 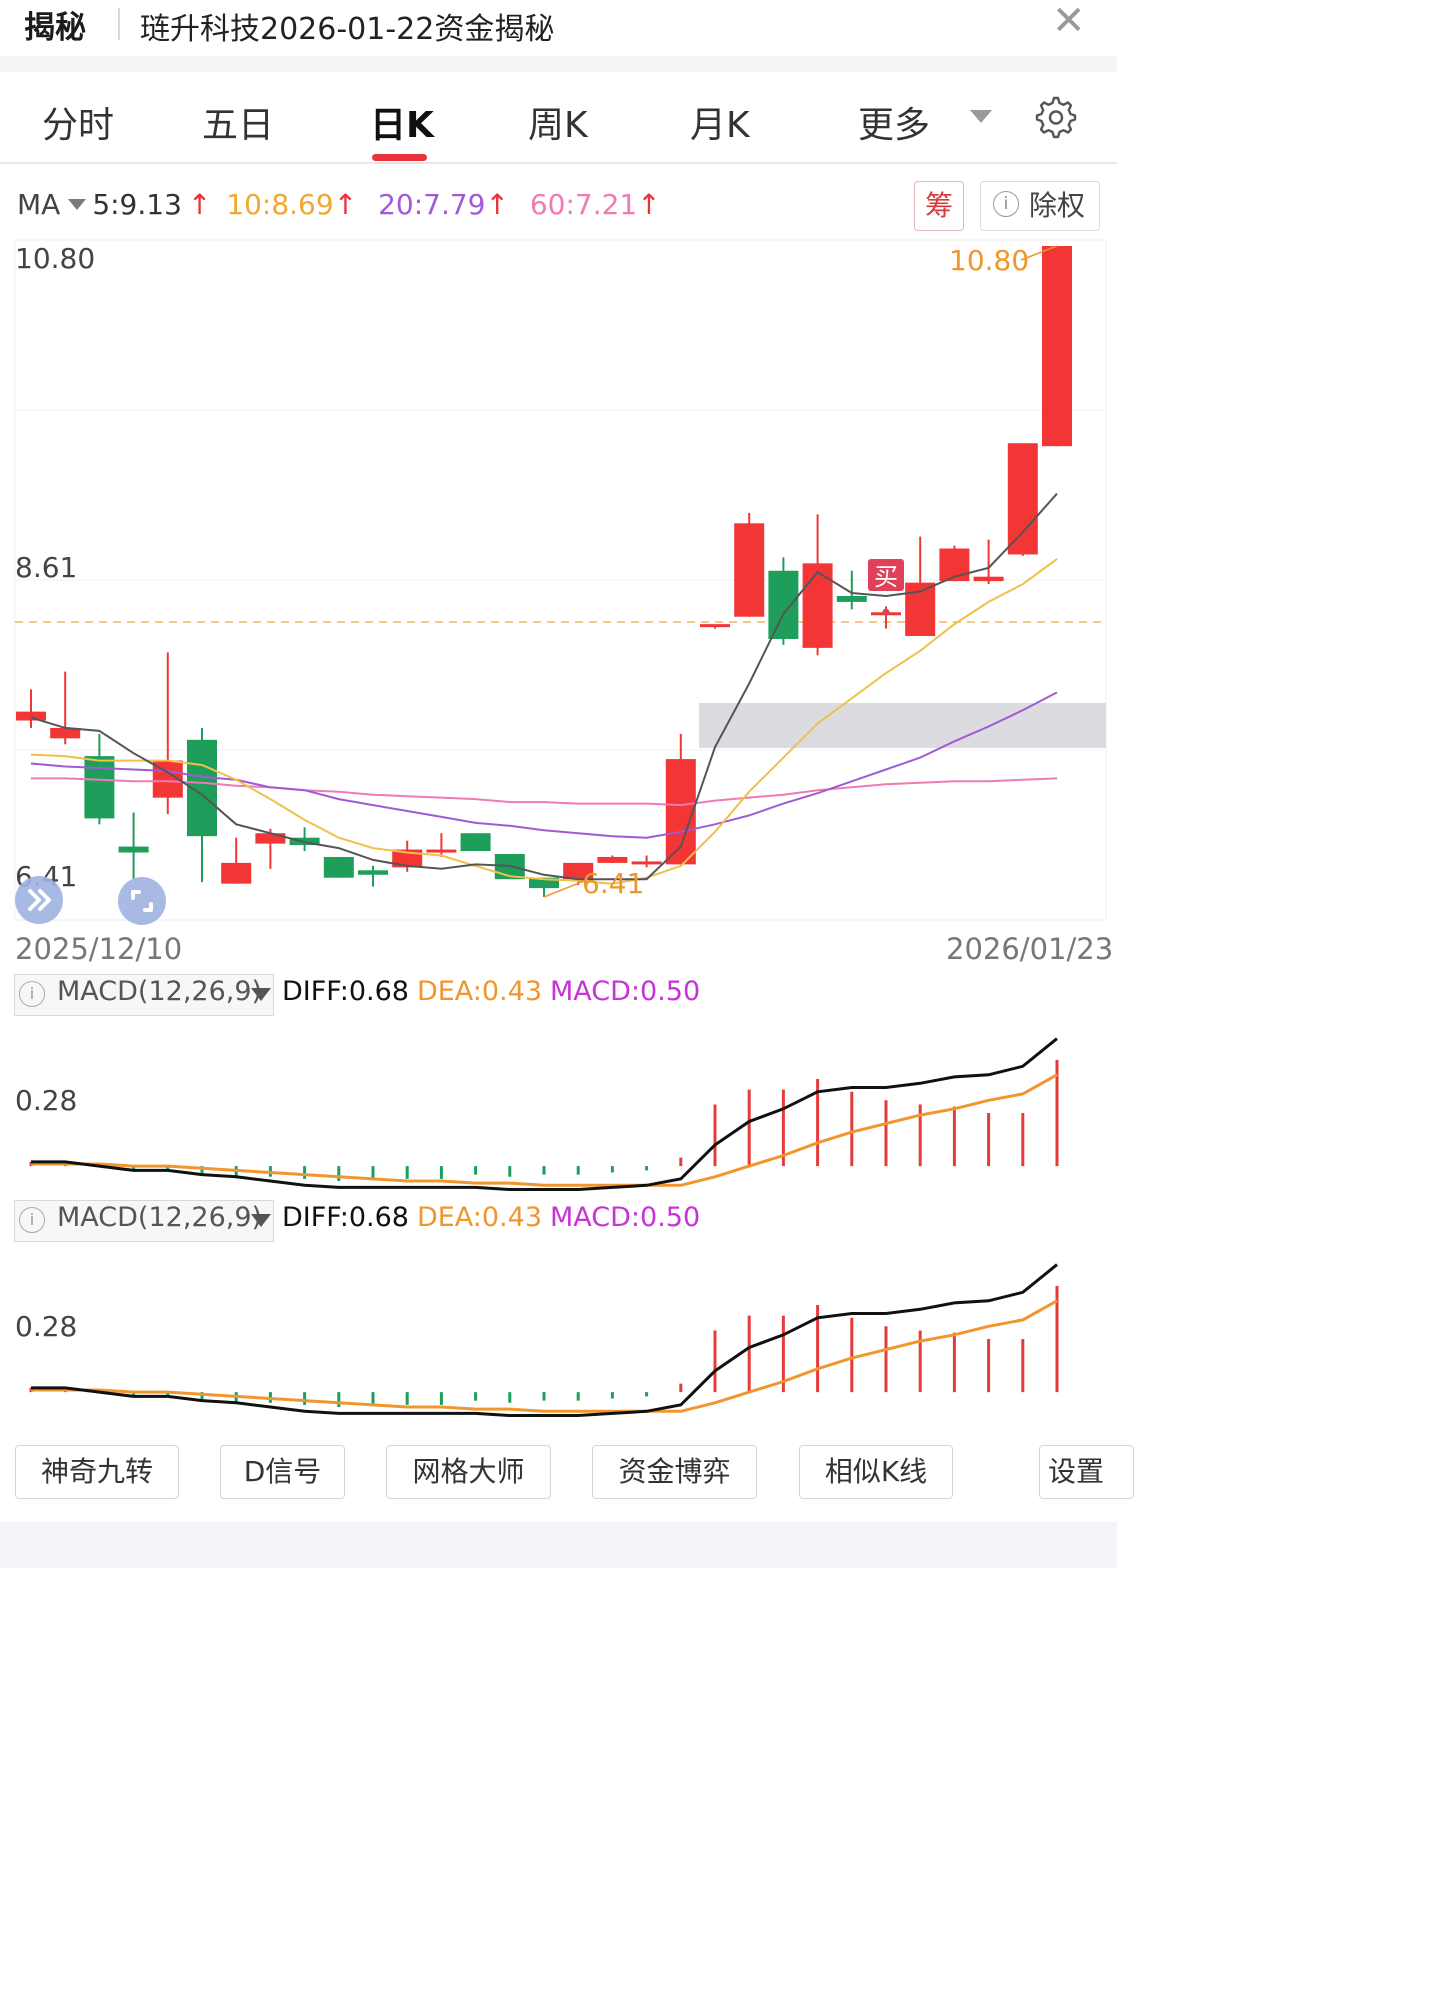 What do you see at coordinates (142, 901) in the screenshot?
I see `fullscreen-button` at bounding box center [142, 901].